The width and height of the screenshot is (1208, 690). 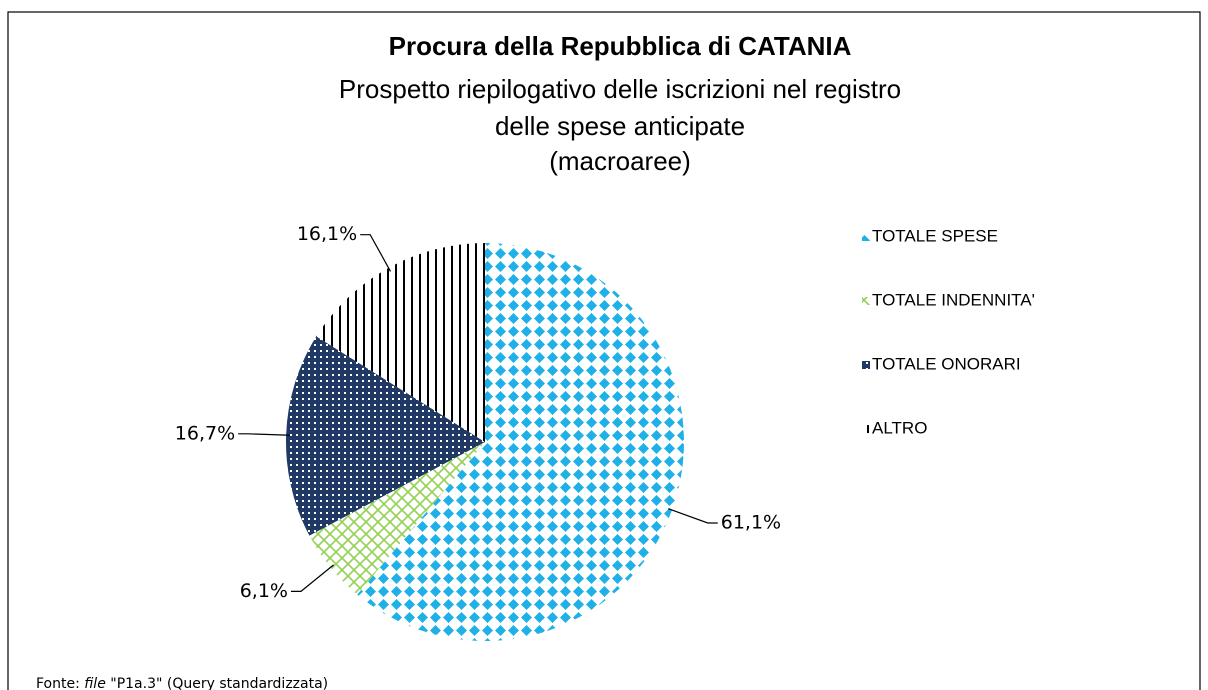 I want to click on source-text: Fonte:, so click(x=60, y=683).